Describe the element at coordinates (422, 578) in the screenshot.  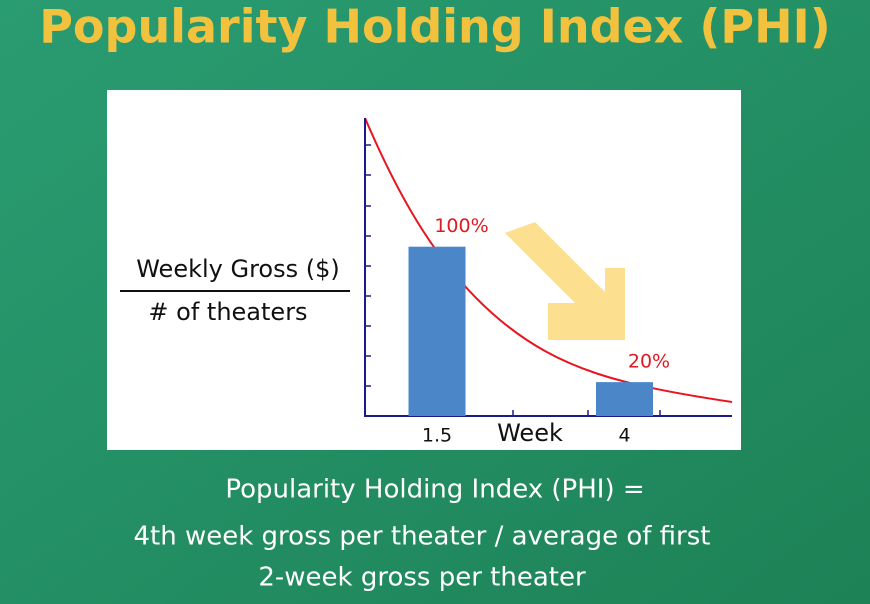
I see `footer-line: 2-week gross per theater` at that location.